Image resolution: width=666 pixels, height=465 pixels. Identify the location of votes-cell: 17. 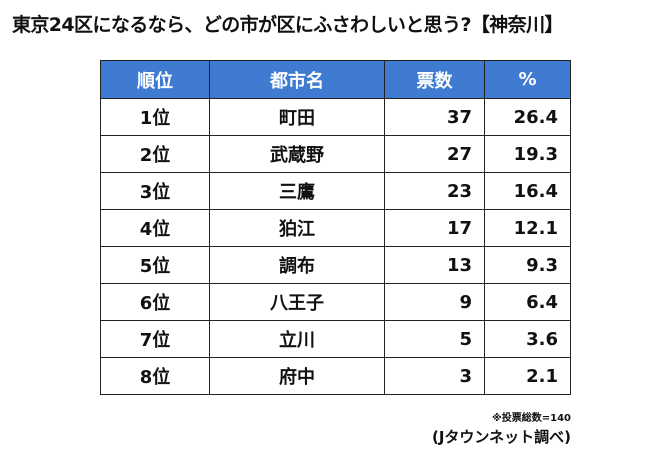
(434, 228).